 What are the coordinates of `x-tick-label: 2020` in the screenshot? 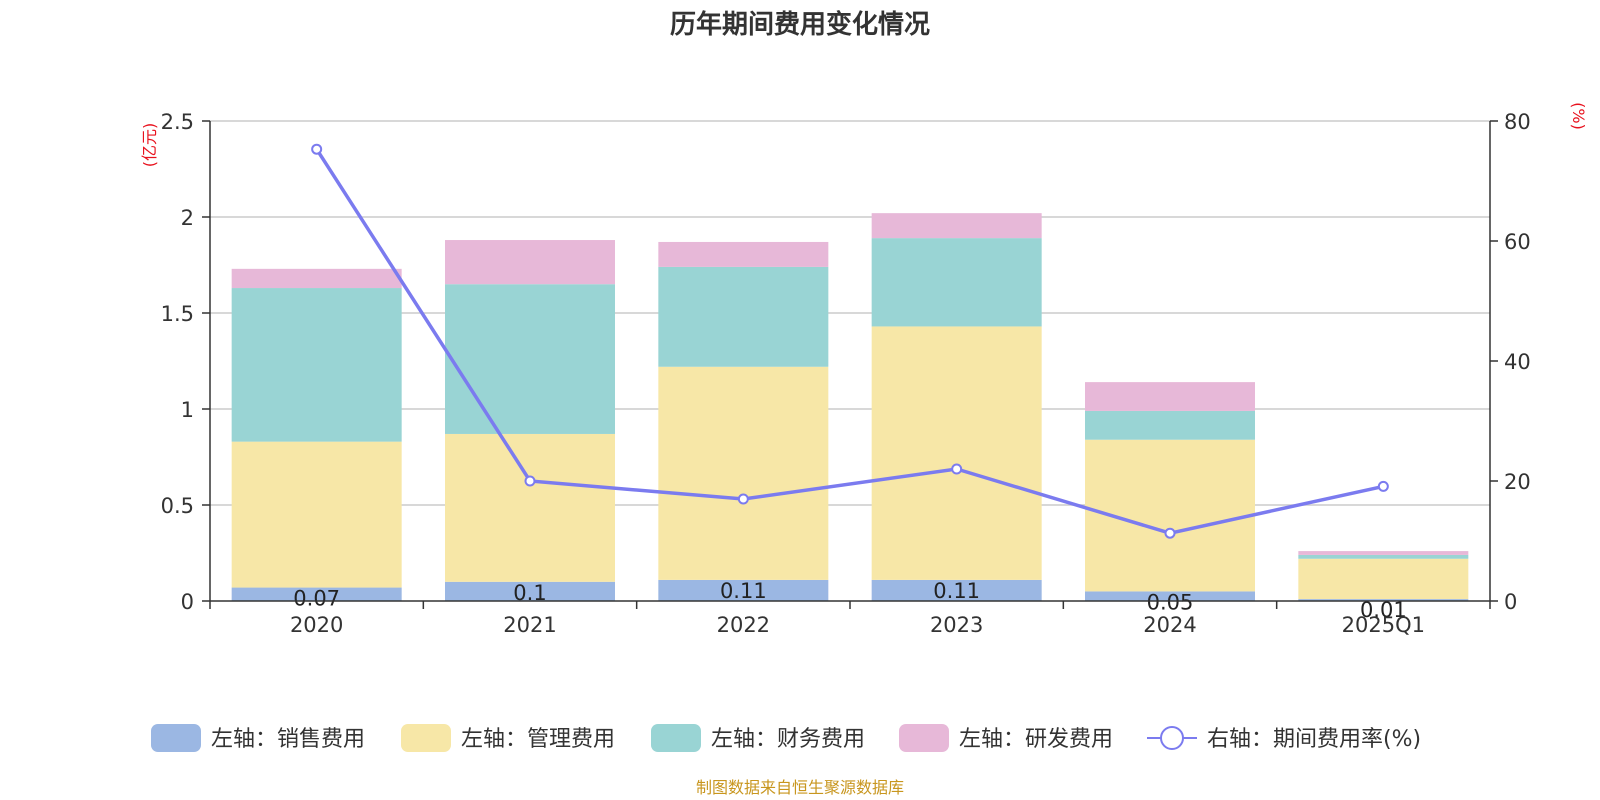 It's located at (316, 625).